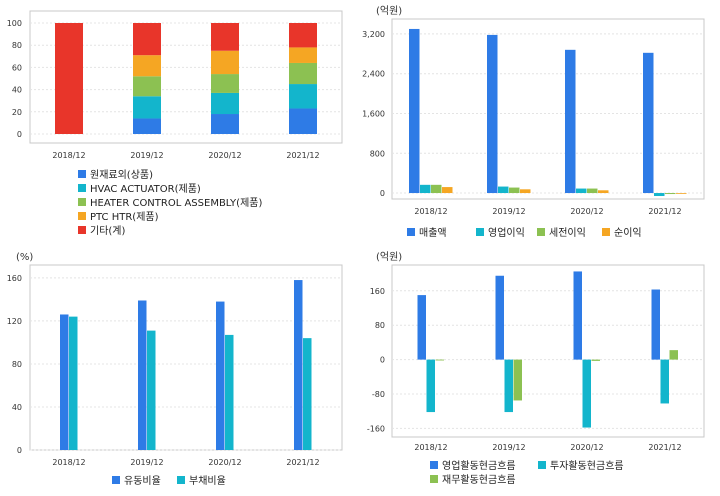  Describe the element at coordinates (479, 465) in the screenshot. I see `legend-label: 영업활동현금흐름` at that location.